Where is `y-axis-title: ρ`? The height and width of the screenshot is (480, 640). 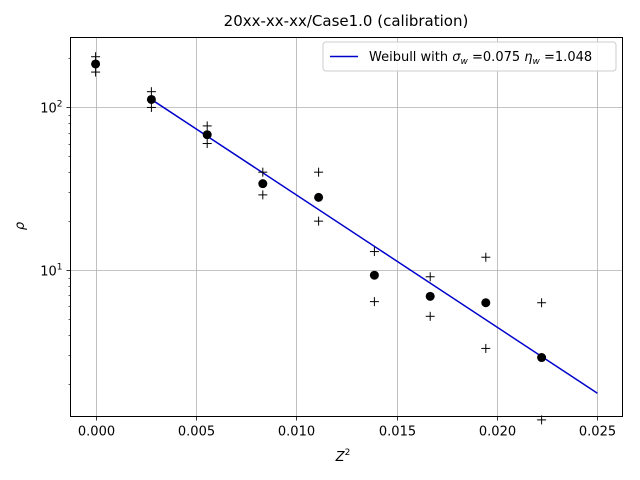 y-axis-title: ρ is located at coordinates (20, 225).